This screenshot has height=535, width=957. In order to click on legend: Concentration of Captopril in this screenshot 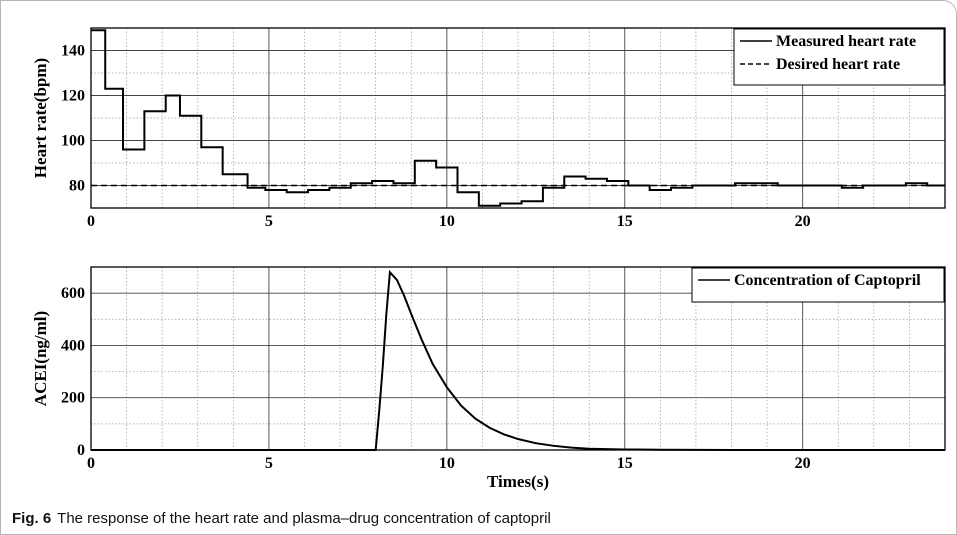, I will do `click(818, 285)`.